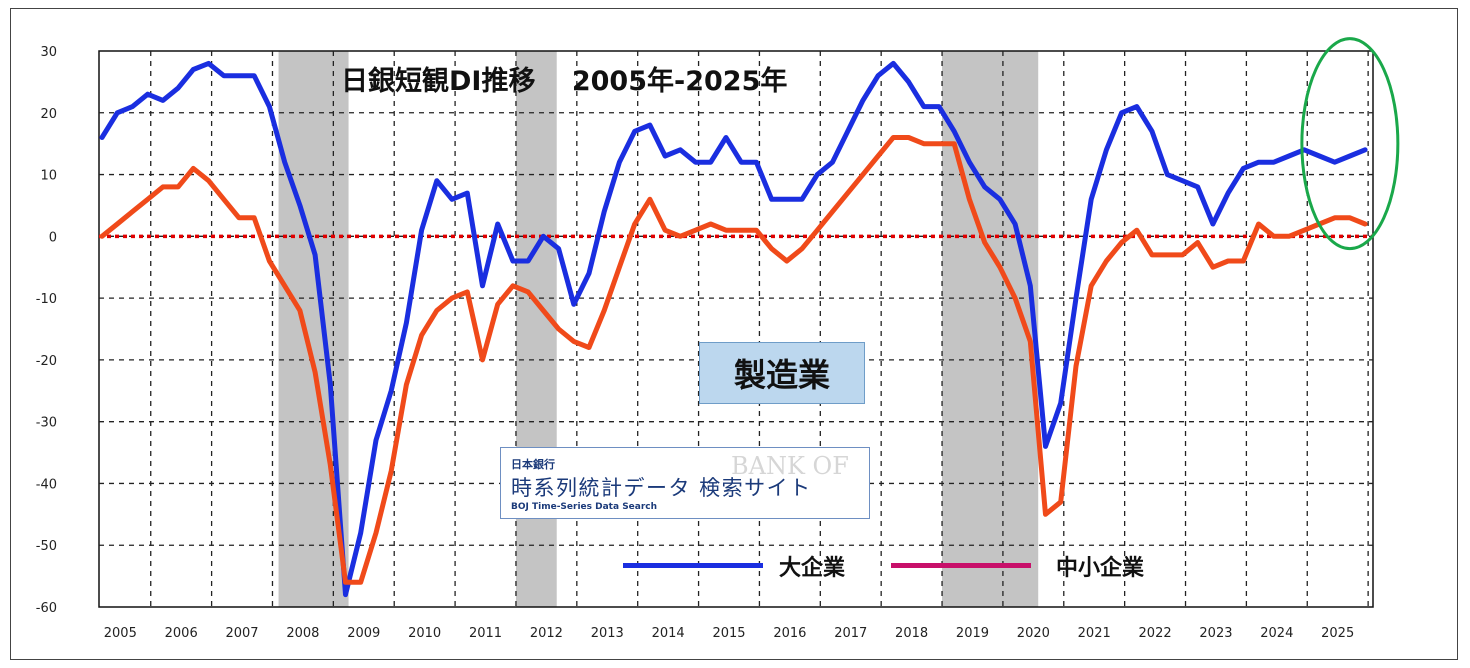 The width and height of the screenshot is (1470, 668). Describe the element at coordinates (1094, 633) in the screenshot. I see `x-tick-label: 2021` at that location.